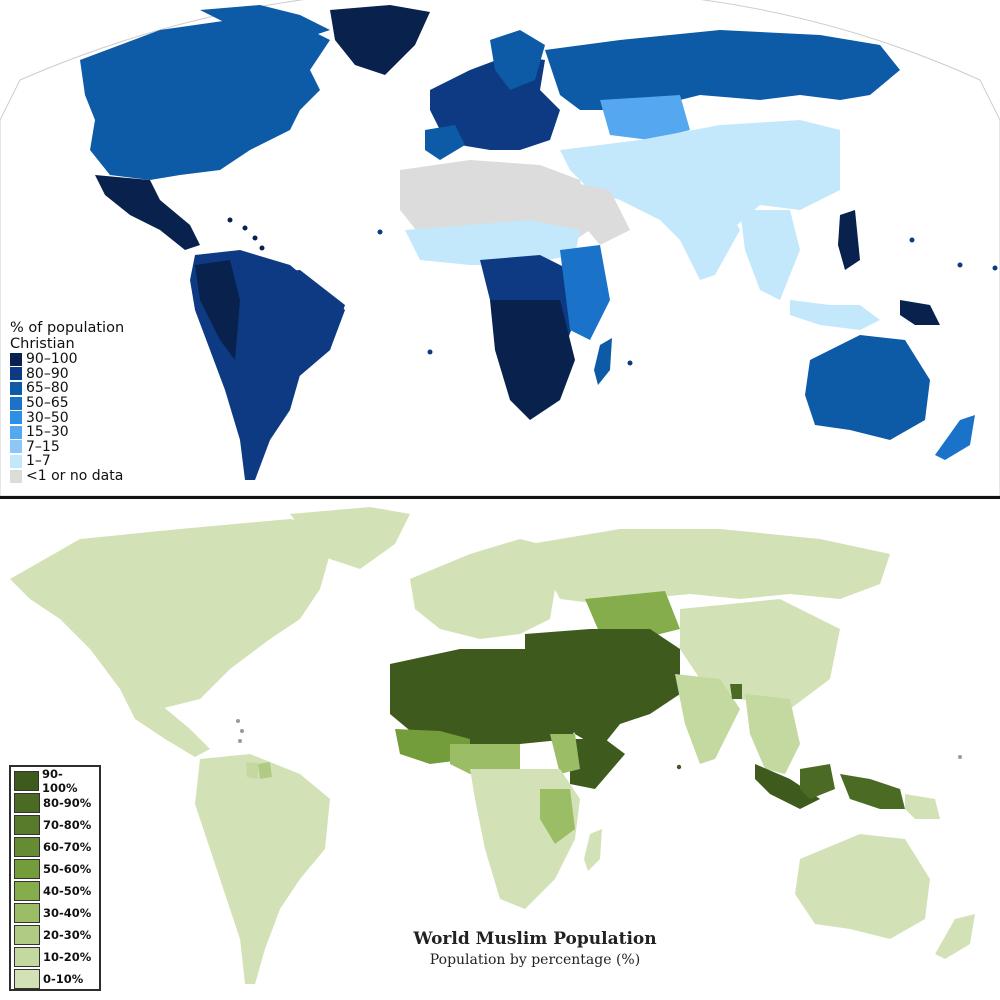  Describe the element at coordinates (63, 979) in the screenshot. I see `legend-label: 0-10%` at that location.